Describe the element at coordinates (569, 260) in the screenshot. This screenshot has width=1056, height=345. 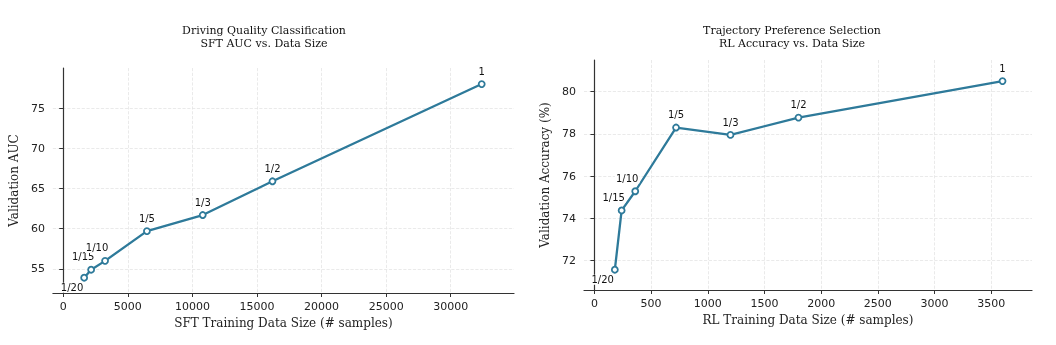
I see `y-tick-label: 72` at that location.